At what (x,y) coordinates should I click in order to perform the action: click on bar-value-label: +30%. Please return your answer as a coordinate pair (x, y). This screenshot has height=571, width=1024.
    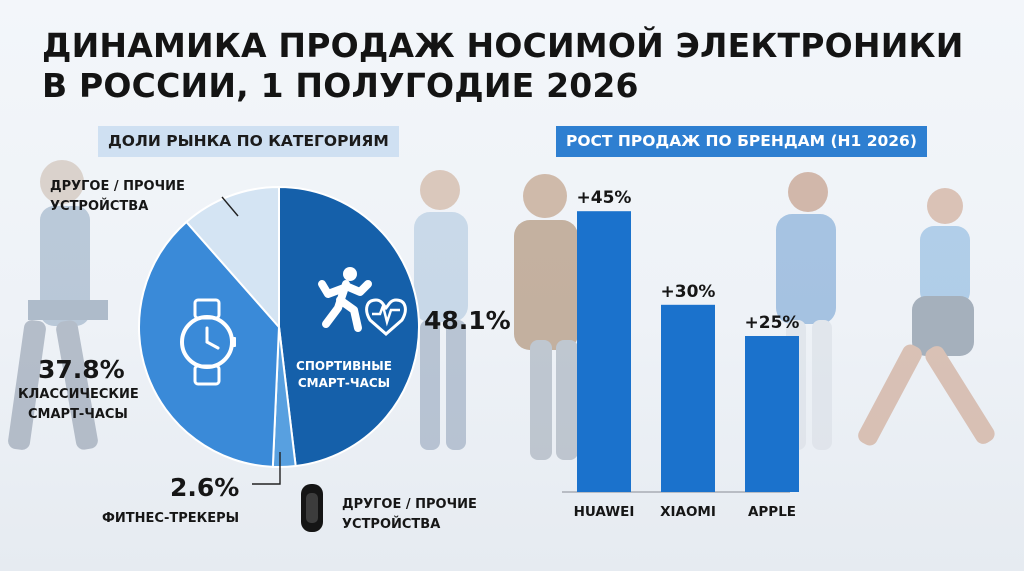
    Looking at the image, I should click on (688, 292).